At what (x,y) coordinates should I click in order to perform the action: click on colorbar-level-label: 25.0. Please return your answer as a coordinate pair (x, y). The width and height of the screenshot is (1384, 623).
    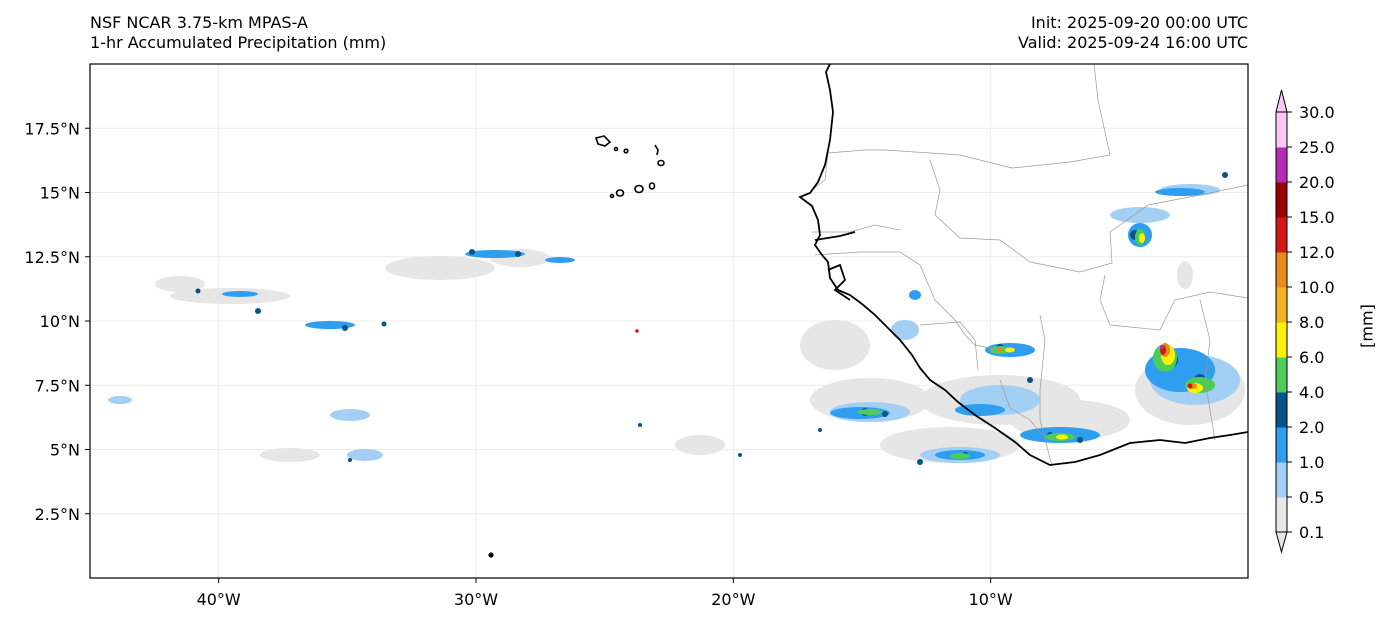
    Looking at the image, I should click on (1317, 147).